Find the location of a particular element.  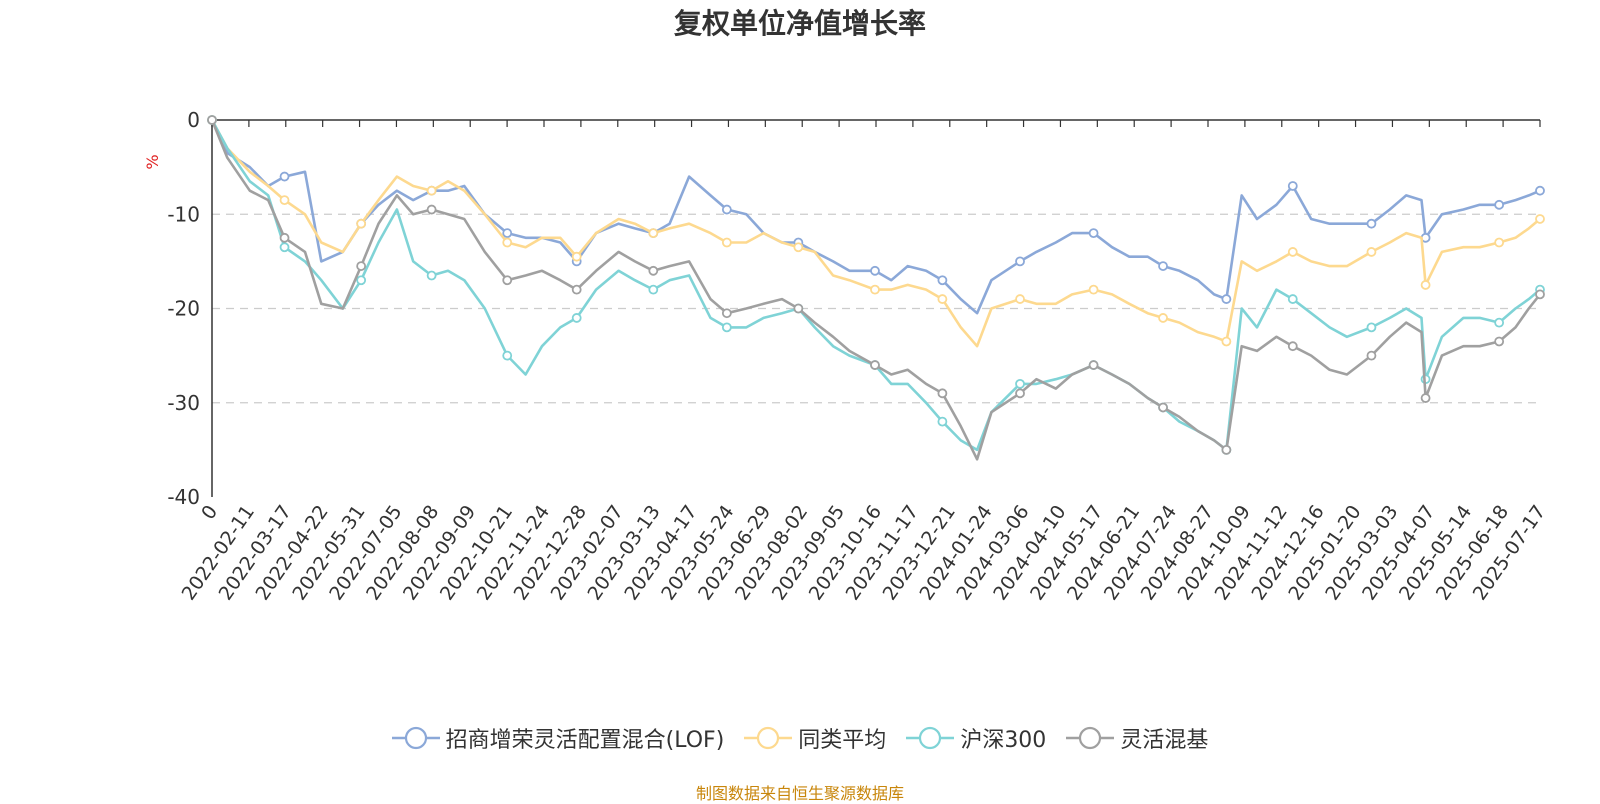

legend-label: 灵活混基 is located at coordinates (1164, 740).